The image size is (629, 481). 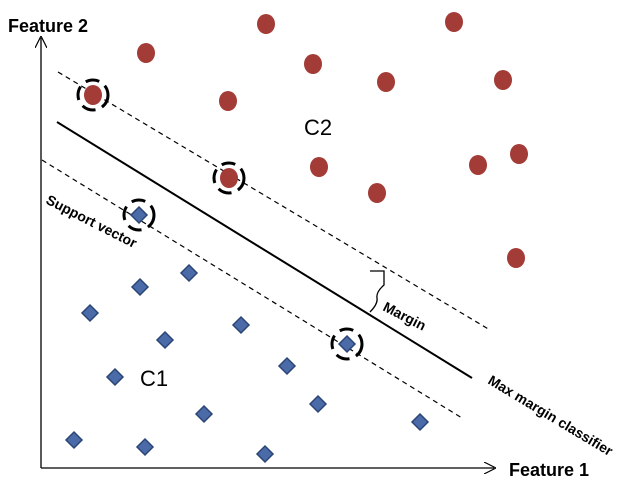 What do you see at coordinates (48, 26) in the screenshot?
I see `y-axis-label: Feature 2` at bounding box center [48, 26].